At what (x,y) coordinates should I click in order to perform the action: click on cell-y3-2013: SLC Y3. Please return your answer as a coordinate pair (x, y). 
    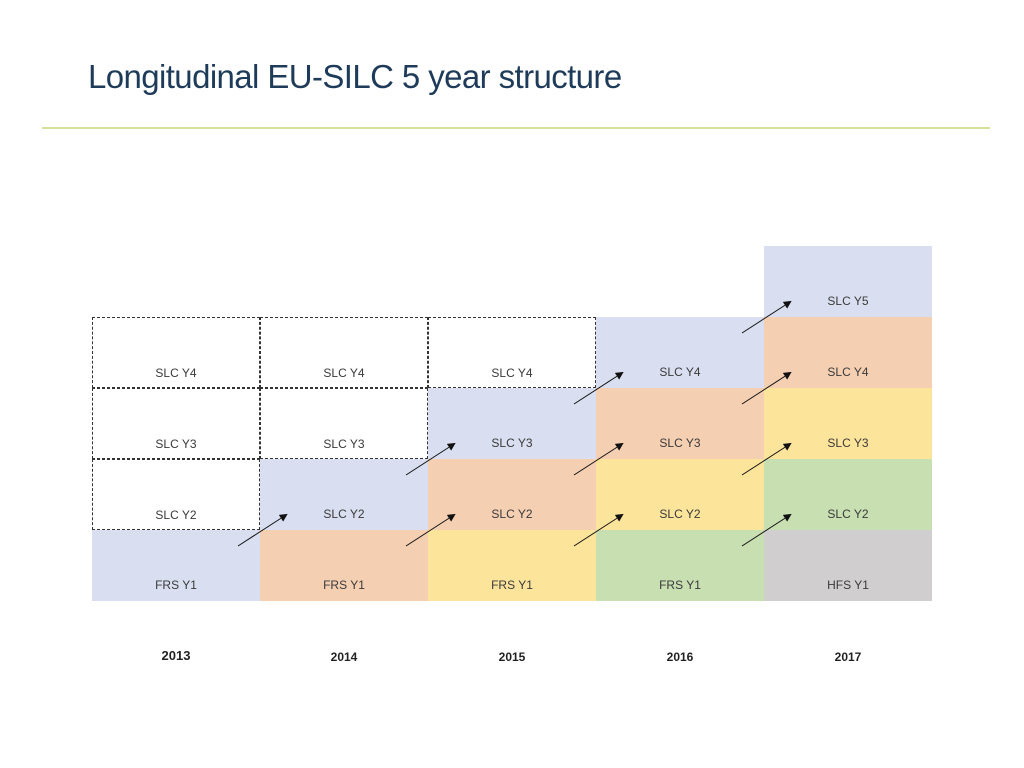
    Looking at the image, I should click on (176, 423).